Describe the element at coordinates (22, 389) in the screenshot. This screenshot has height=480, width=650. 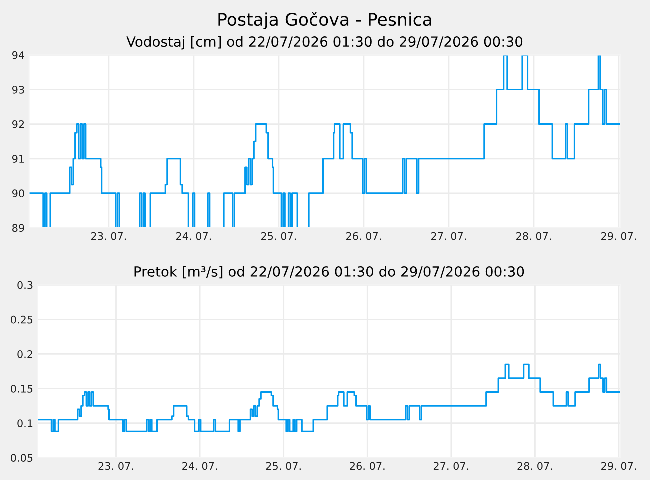
I see `y-tick-label: 0.15` at that location.